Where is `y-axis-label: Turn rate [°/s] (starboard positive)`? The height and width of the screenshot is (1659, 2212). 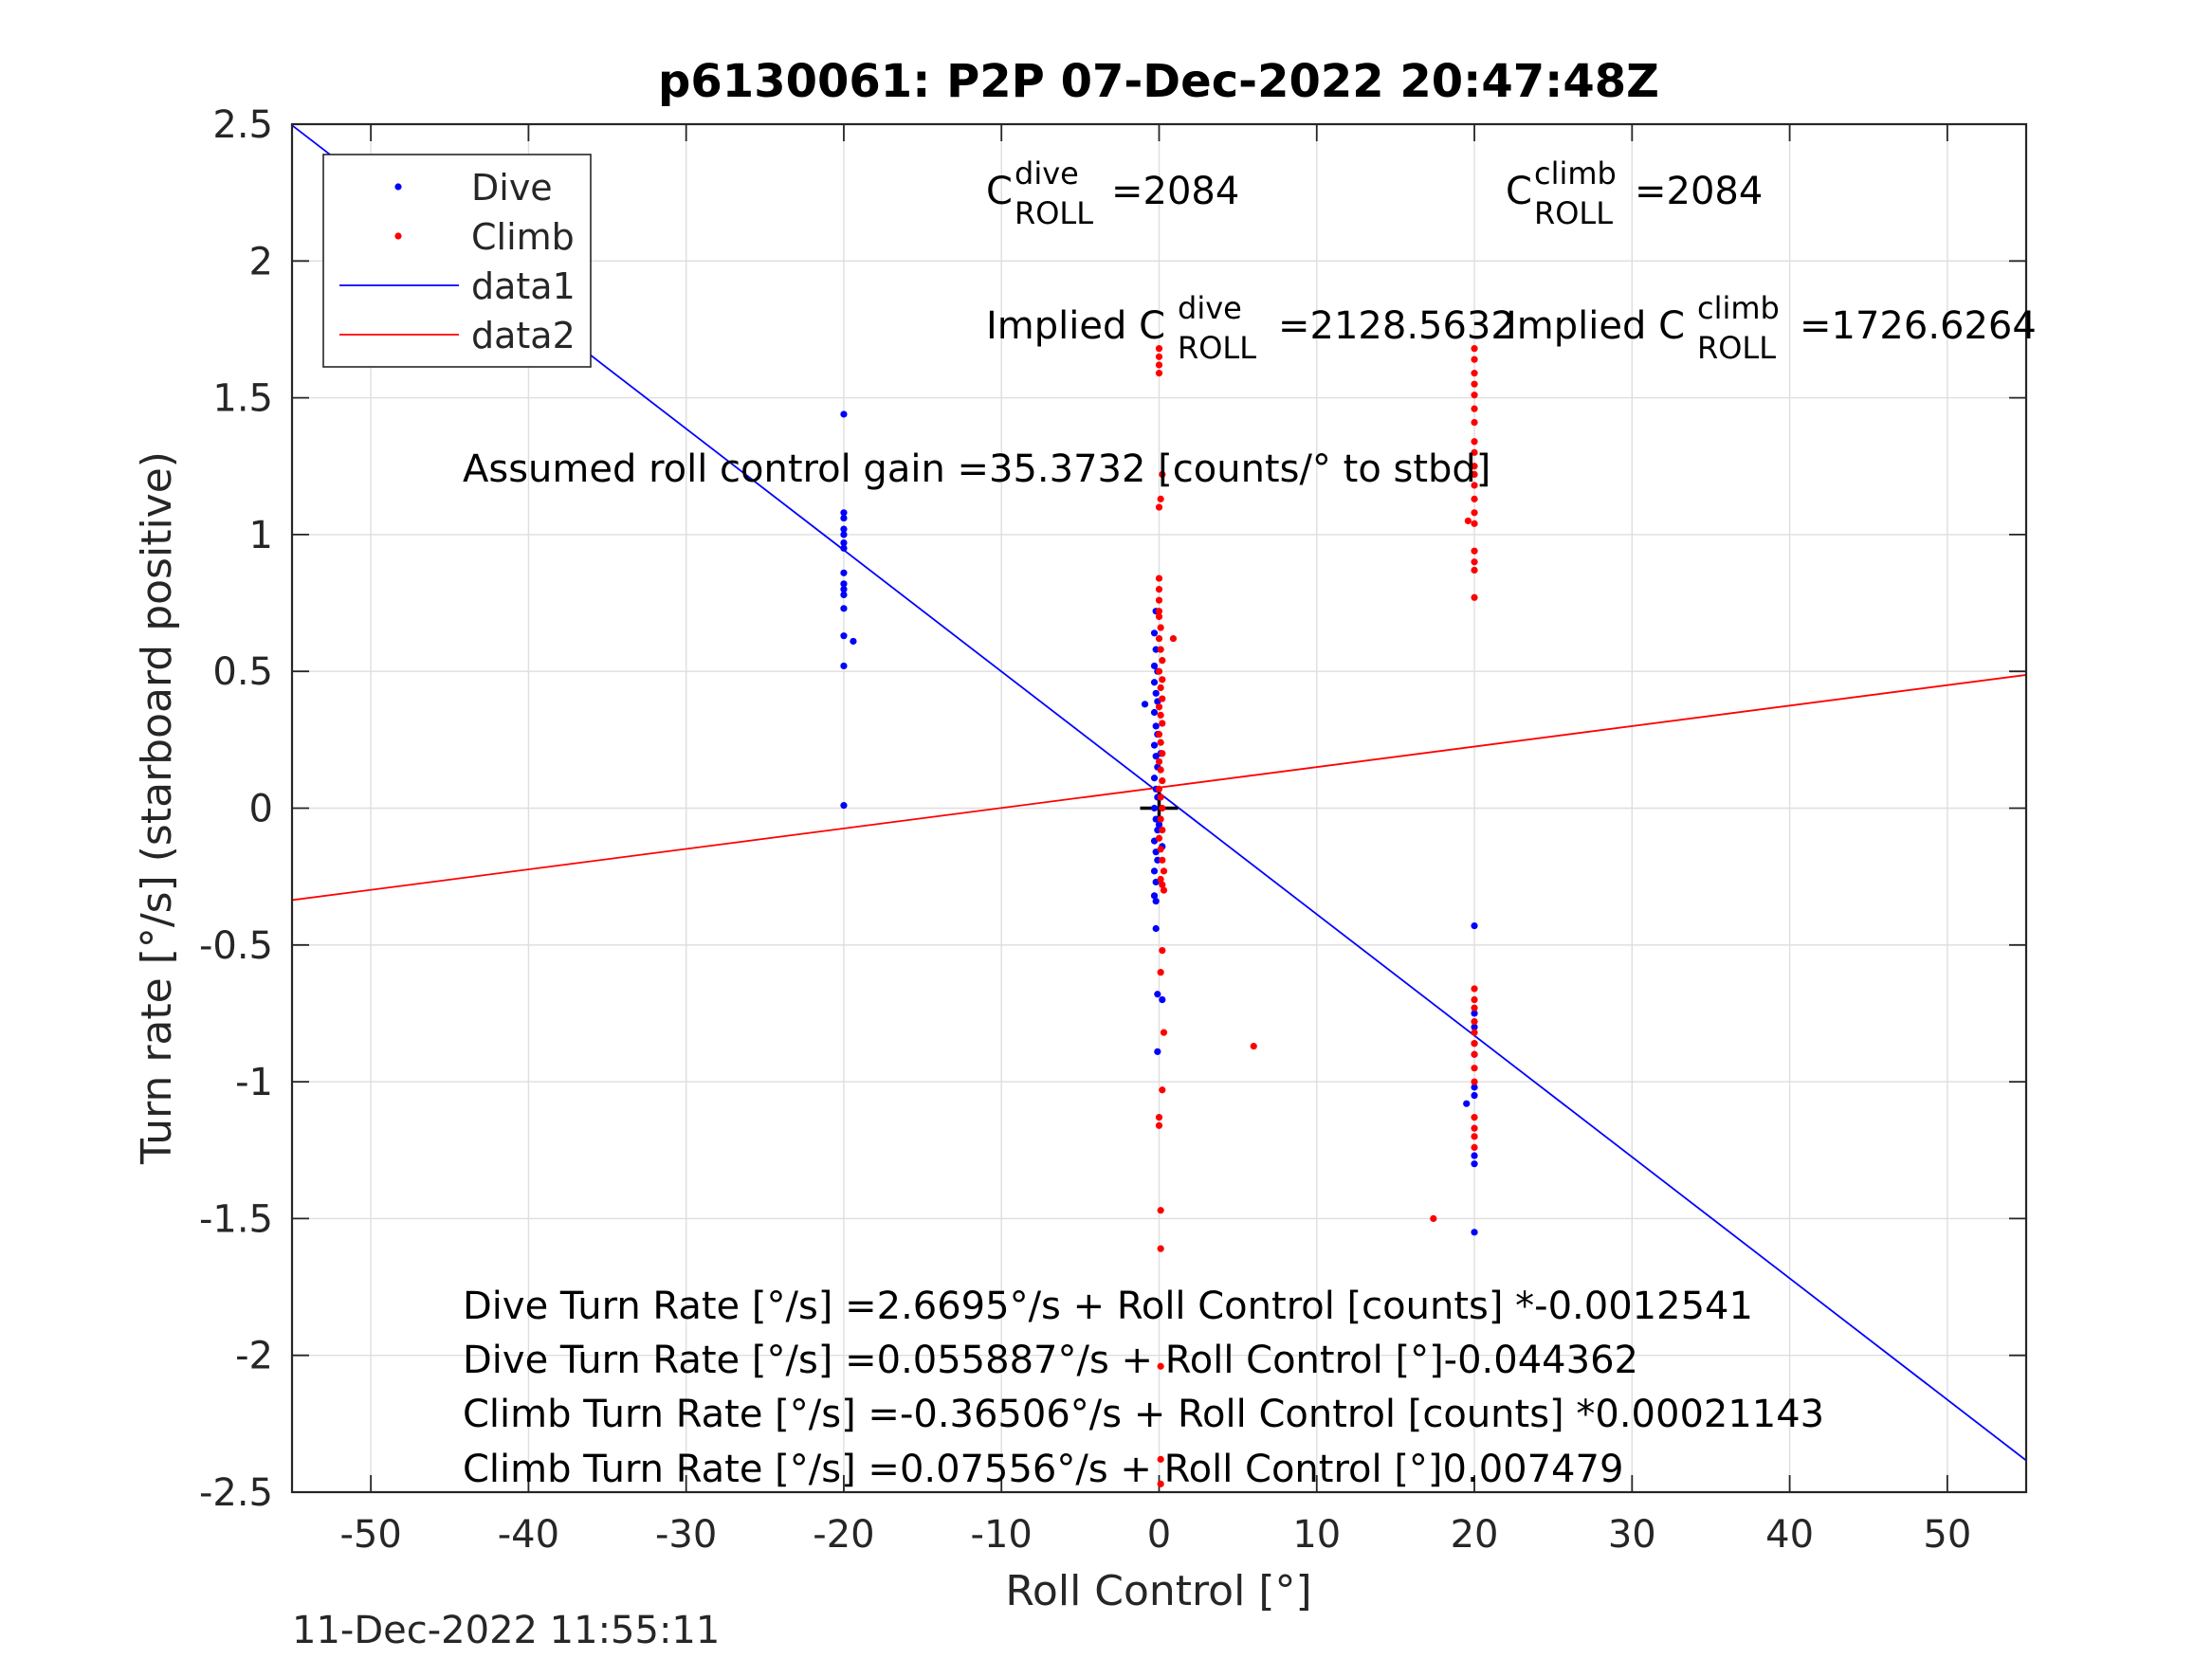 y-axis-label: Turn rate [°/s] (starboard positive) is located at coordinates (157, 808).